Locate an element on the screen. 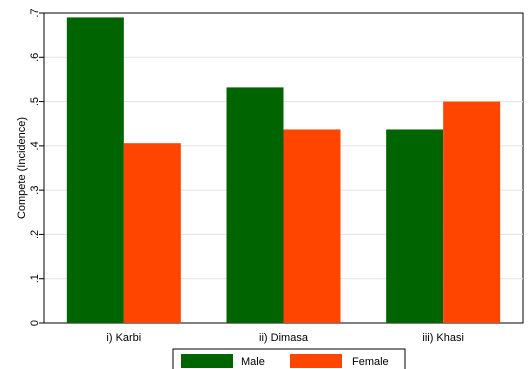  x-tick-label: i) Karbi is located at coordinates (123, 338).